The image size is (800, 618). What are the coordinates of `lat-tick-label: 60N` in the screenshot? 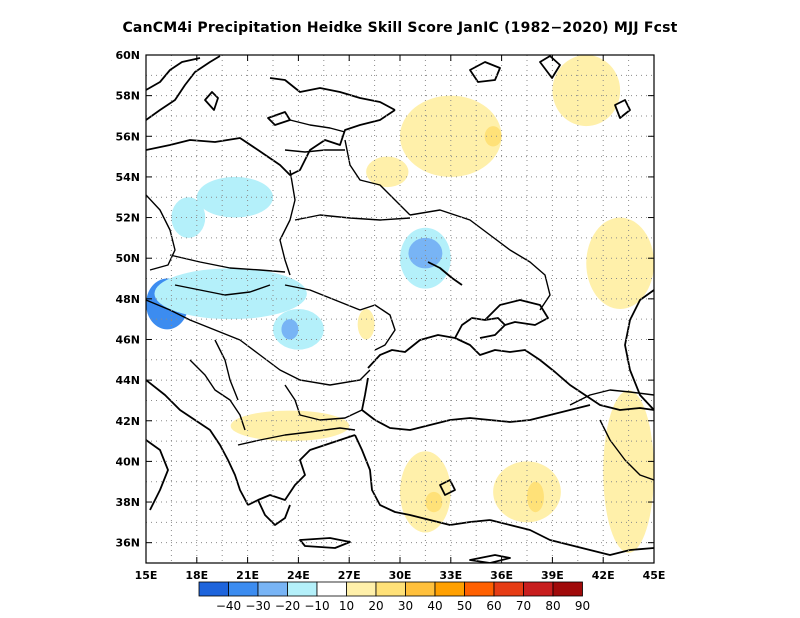 It's located at (127, 55).